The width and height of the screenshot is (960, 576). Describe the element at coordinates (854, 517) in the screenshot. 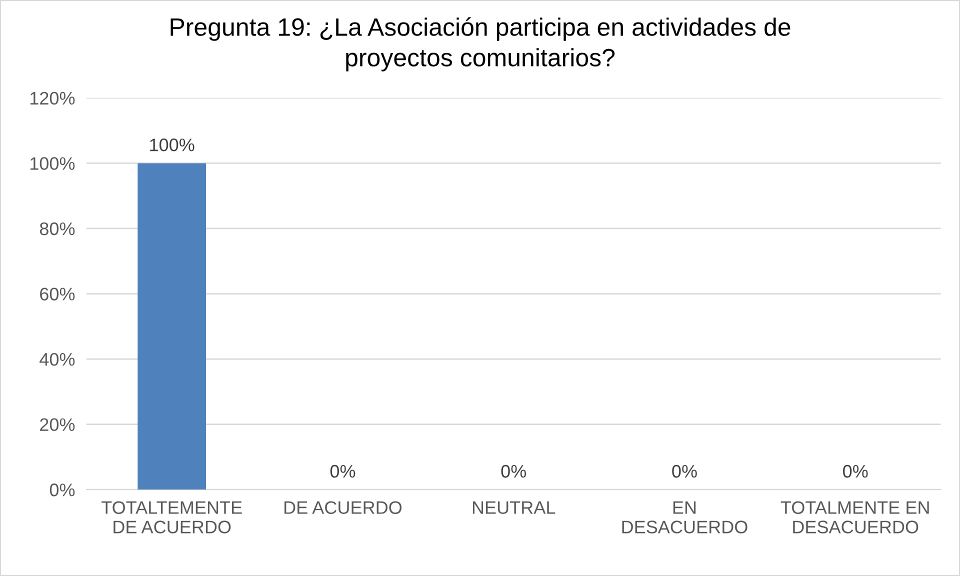

I see `x-tick-label: TOTALMENTE EN DESACUERDO` at that location.